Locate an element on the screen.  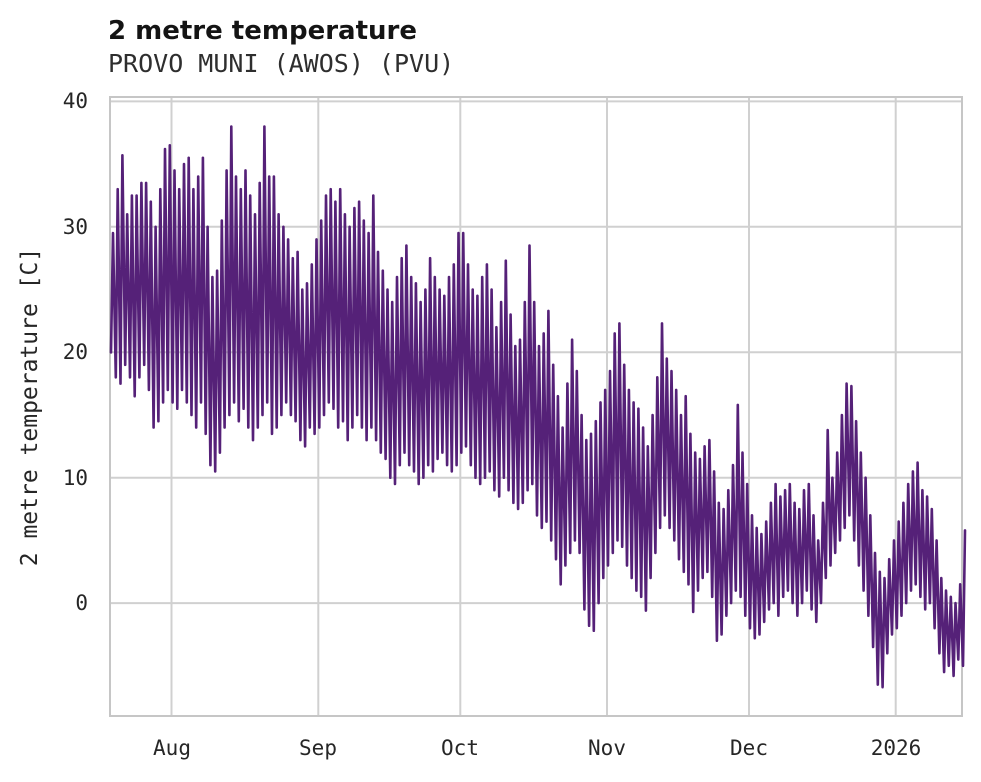
x-tick-label-2026: 2026 is located at coordinates (896, 748).